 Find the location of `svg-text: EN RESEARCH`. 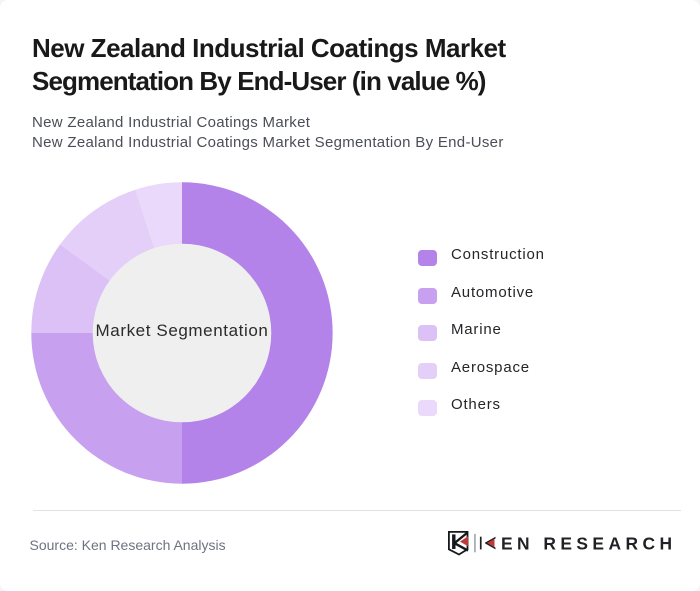

svg-text: EN RESEARCH is located at coordinates (586, 543).